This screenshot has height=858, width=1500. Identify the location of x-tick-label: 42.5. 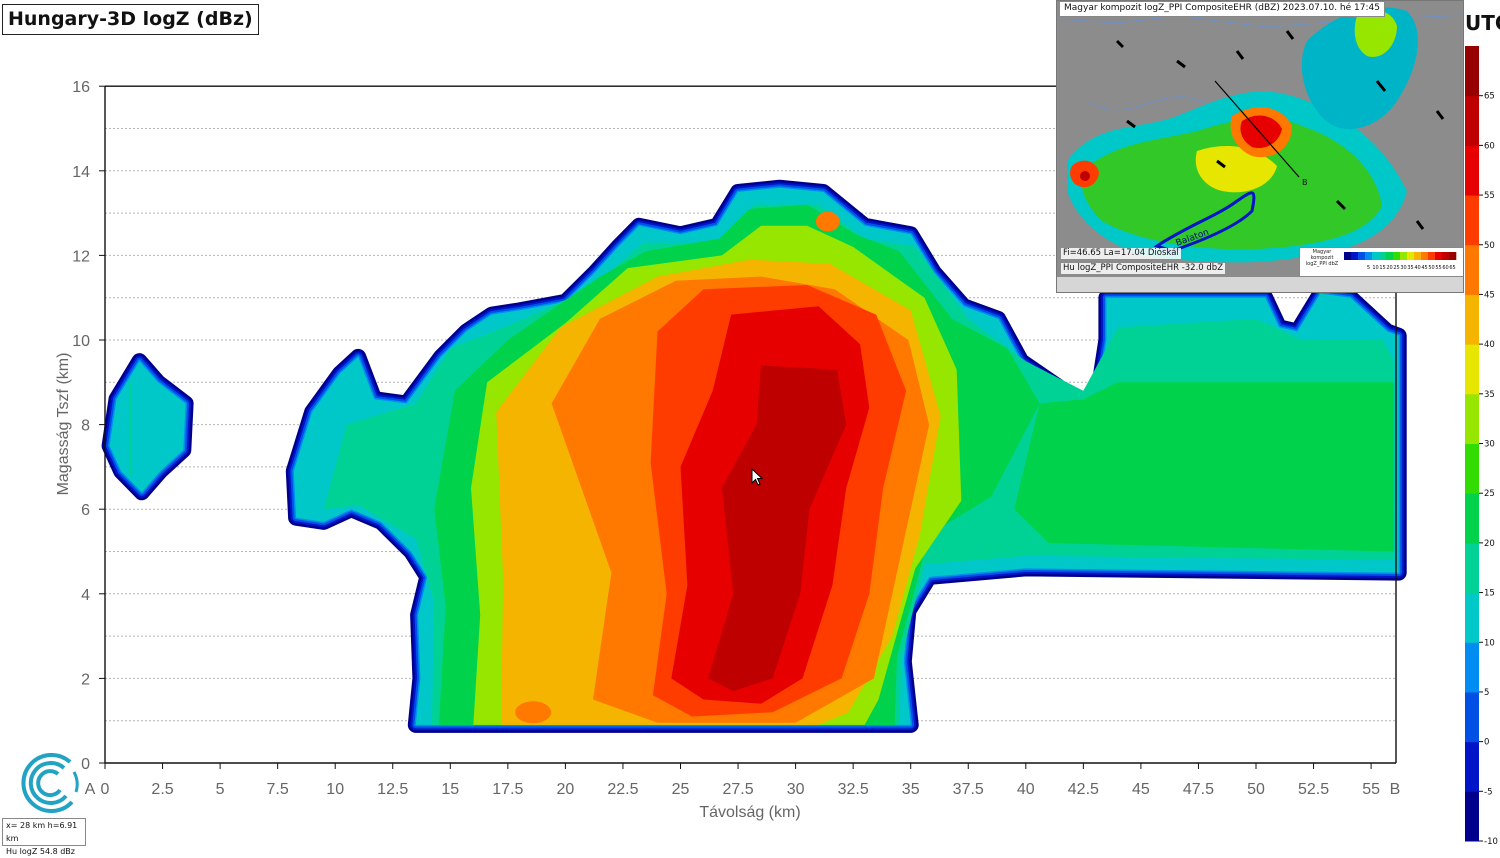
(1083, 789).